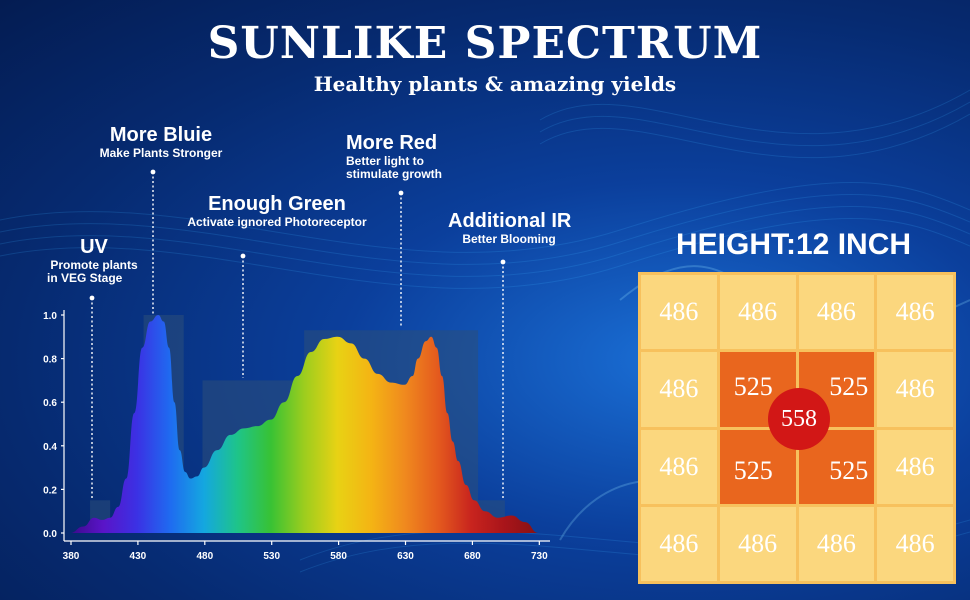 The height and width of the screenshot is (600, 970). I want to click on x-tick-label: 630, so click(405, 556).